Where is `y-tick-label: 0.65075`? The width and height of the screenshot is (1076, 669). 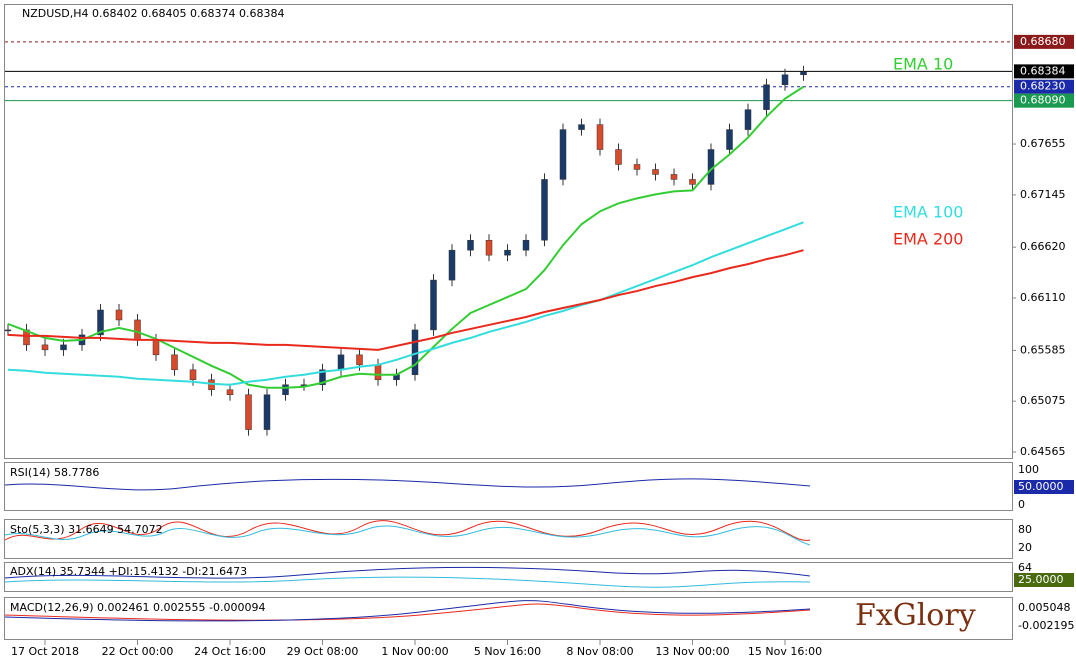
y-tick-label: 0.65075 is located at coordinates (1043, 400).